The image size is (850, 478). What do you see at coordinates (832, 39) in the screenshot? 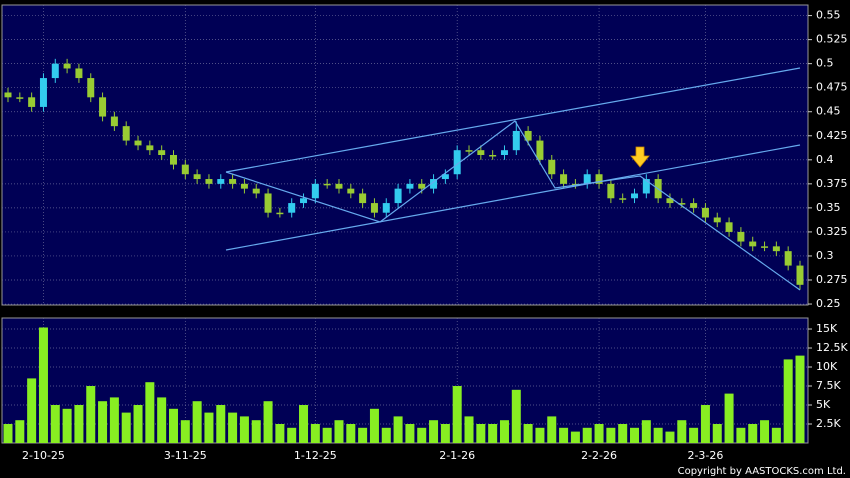
I see `y-tick-label: 0.525` at bounding box center [832, 39].